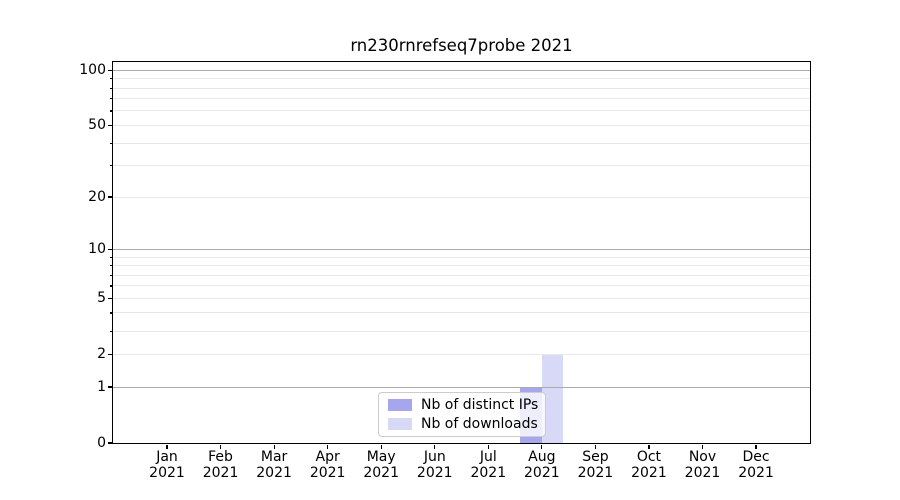 The height and width of the screenshot is (500, 900). Describe the element at coordinates (220, 465) in the screenshot. I see `x-tick-label: Feb 2021` at that location.